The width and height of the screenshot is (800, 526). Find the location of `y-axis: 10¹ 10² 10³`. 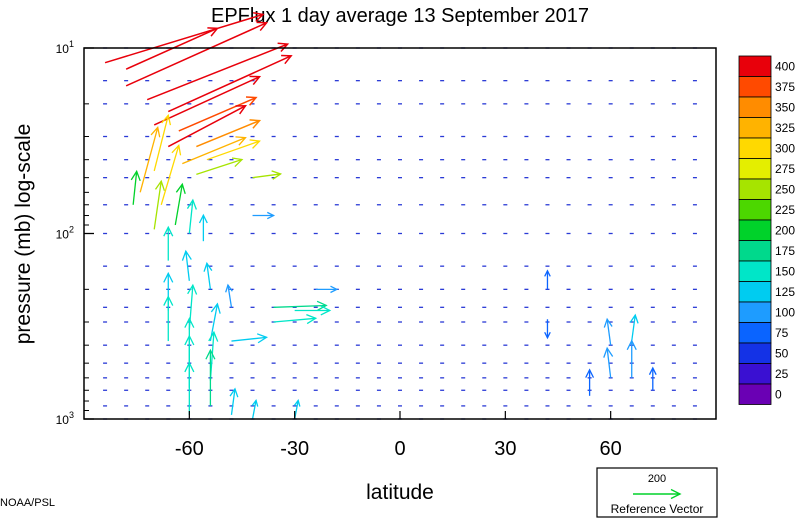

y-axis: 10¹ 10² 10³ is located at coordinates (75, 233).